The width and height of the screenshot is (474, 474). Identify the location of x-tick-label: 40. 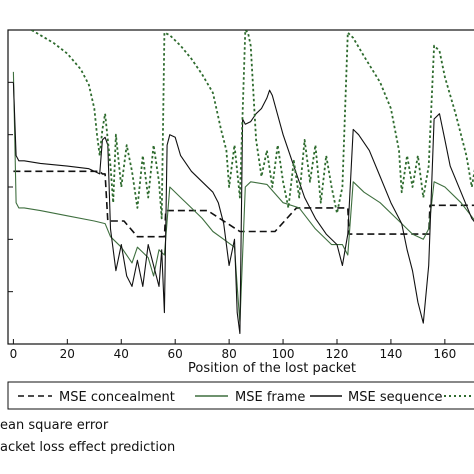
(121, 354).